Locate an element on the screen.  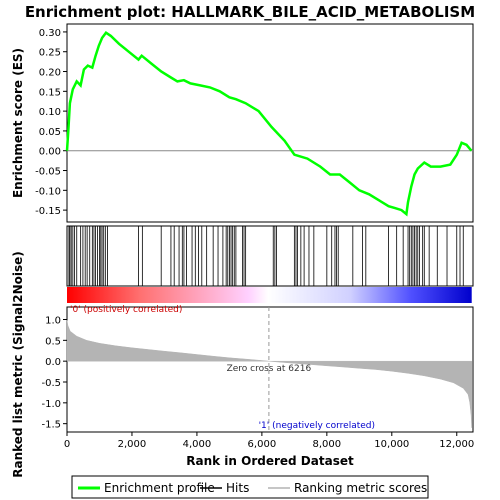
positive-label: '0' (positively correlated) is located at coordinates (126, 310).